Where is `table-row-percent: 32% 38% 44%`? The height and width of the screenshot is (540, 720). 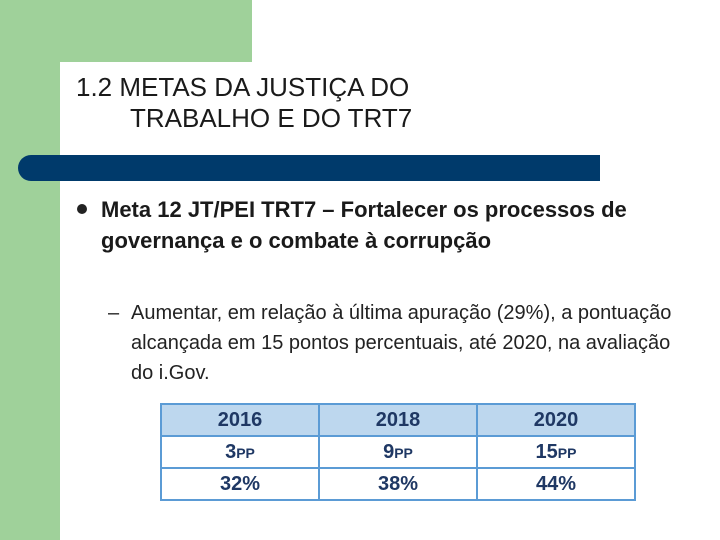 table-row-percent: 32% 38% 44% is located at coordinates (398, 484).